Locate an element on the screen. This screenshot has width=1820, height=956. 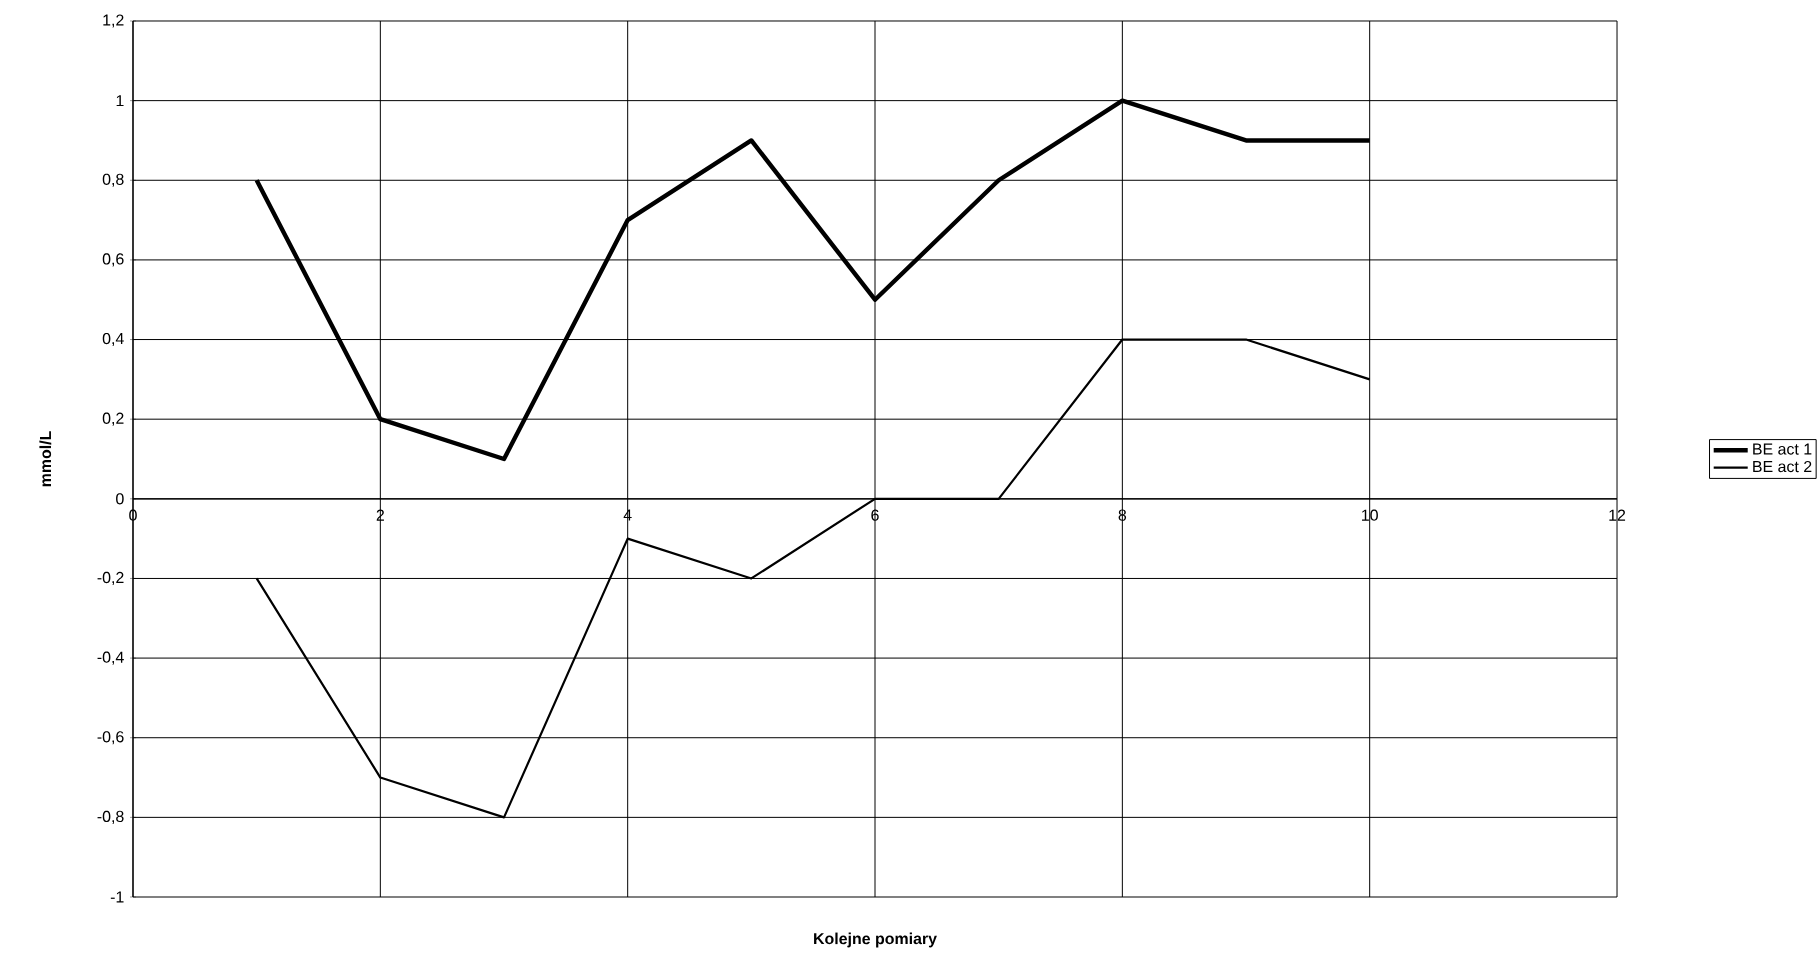
y-tick-label: 0 is located at coordinates (120, 499).